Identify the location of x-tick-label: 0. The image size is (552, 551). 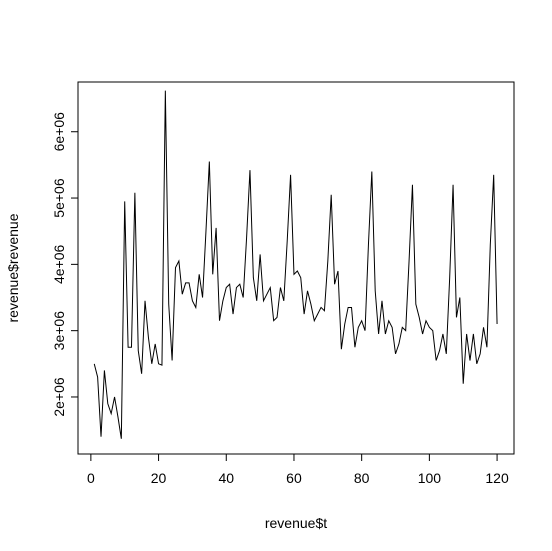
(91, 478).